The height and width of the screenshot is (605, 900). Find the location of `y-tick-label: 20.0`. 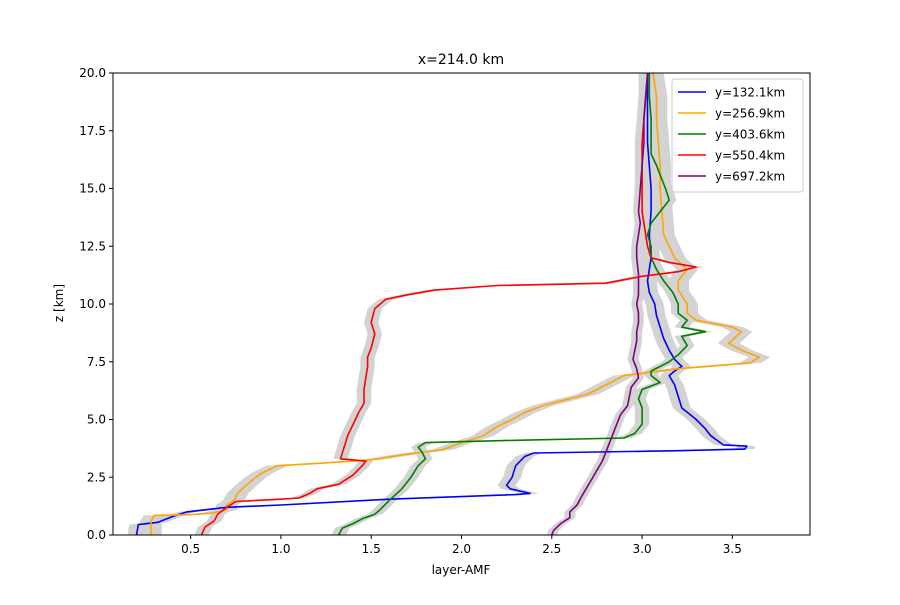

y-tick-label: 20.0 is located at coordinates (92, 73).